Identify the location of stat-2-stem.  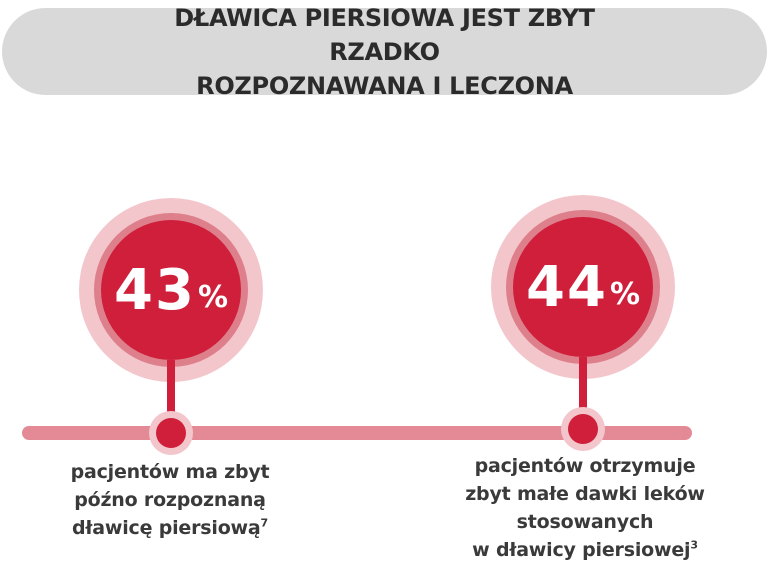
(583, 388).